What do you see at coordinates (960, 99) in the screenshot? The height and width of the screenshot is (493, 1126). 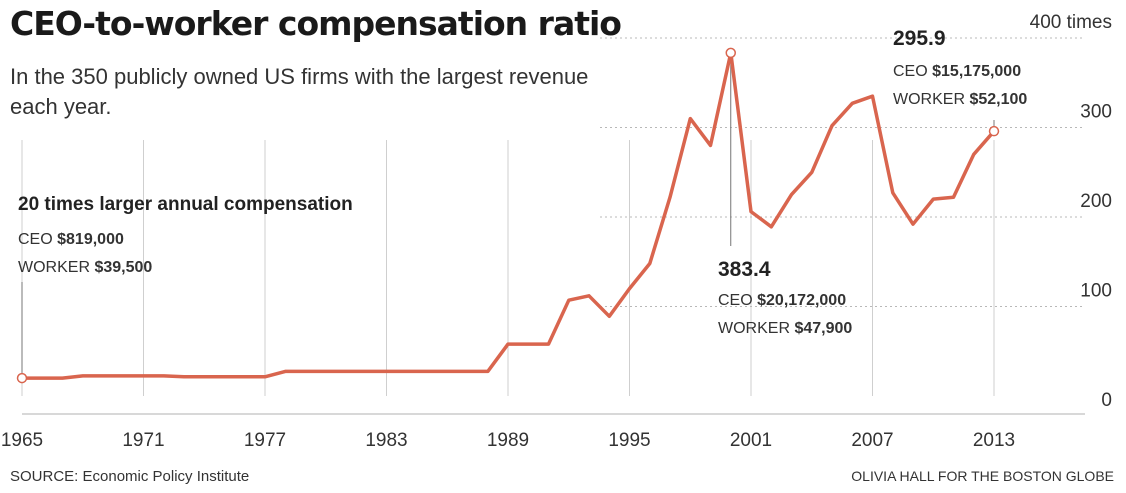 I see `annotation-2013-worker: WORKER $52,100` at bounding box center [960, 99].